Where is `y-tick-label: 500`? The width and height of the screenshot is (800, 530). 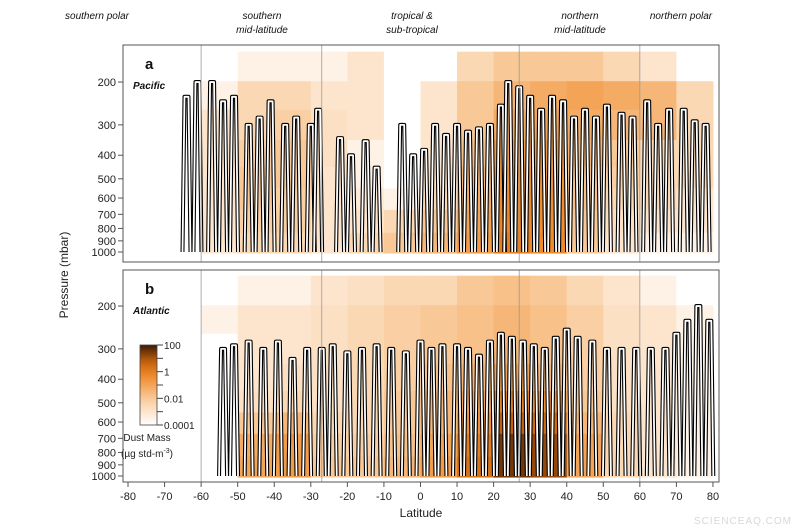
y-tick-label: 500 is located at coordinates (107, 404).